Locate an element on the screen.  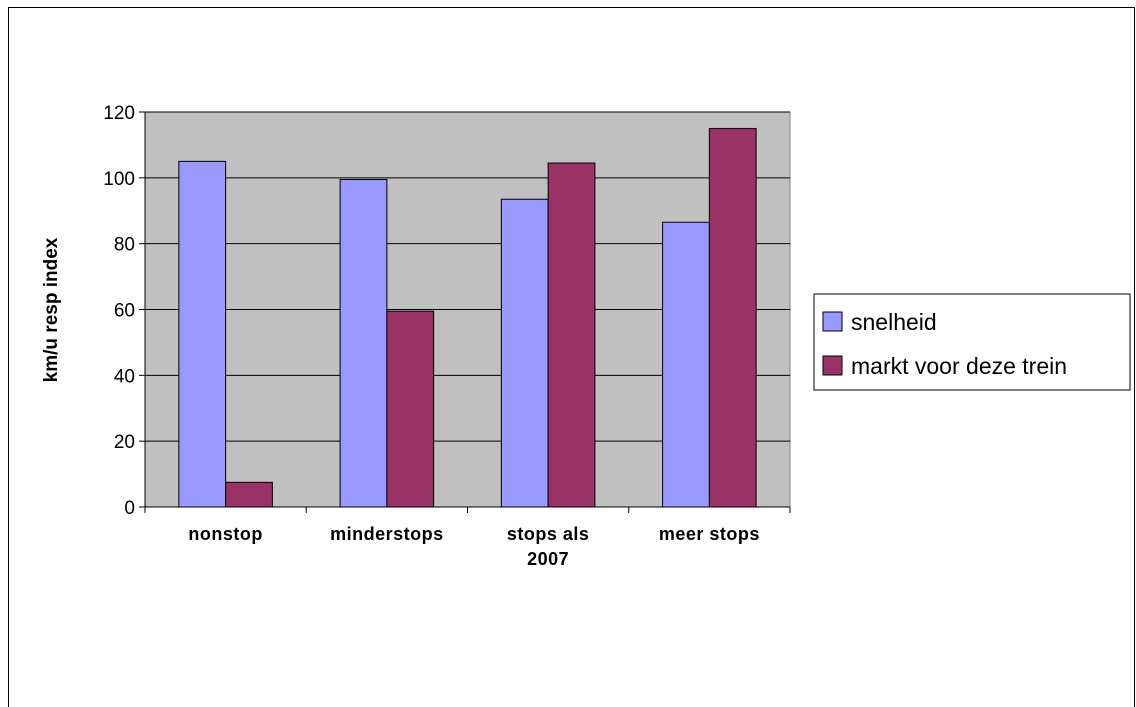
x-category-label: nonstop is located at coordinates (225, 534).